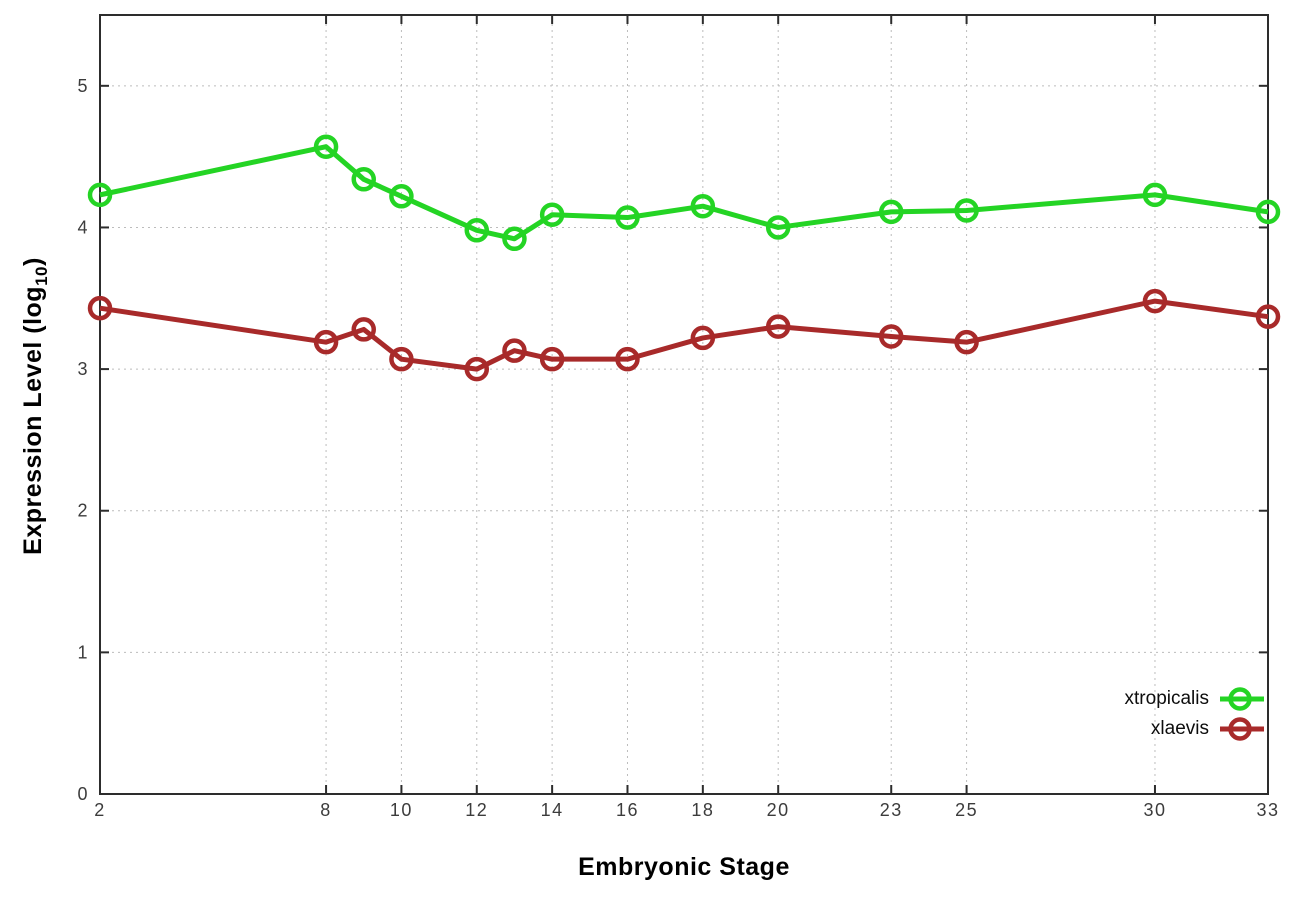 Image resolution: width=1296 pixels, height=907 pixels. Describe the element at coordinates (966, 810) in the screenshot. I see `x-tick-label: 25` at that location.